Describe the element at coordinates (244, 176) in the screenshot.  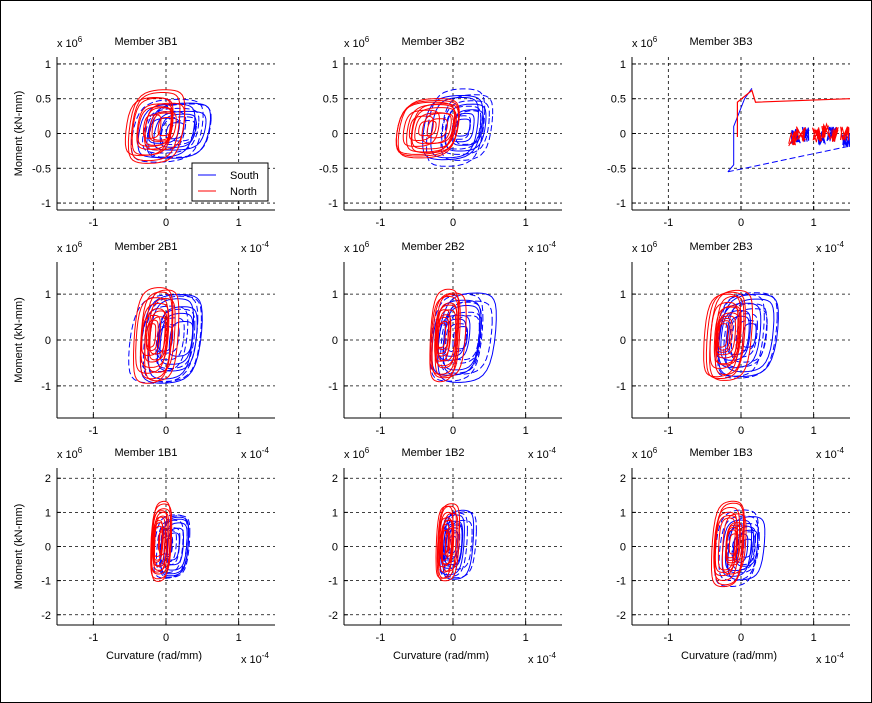
I see `legend-south-label: South` at that location.